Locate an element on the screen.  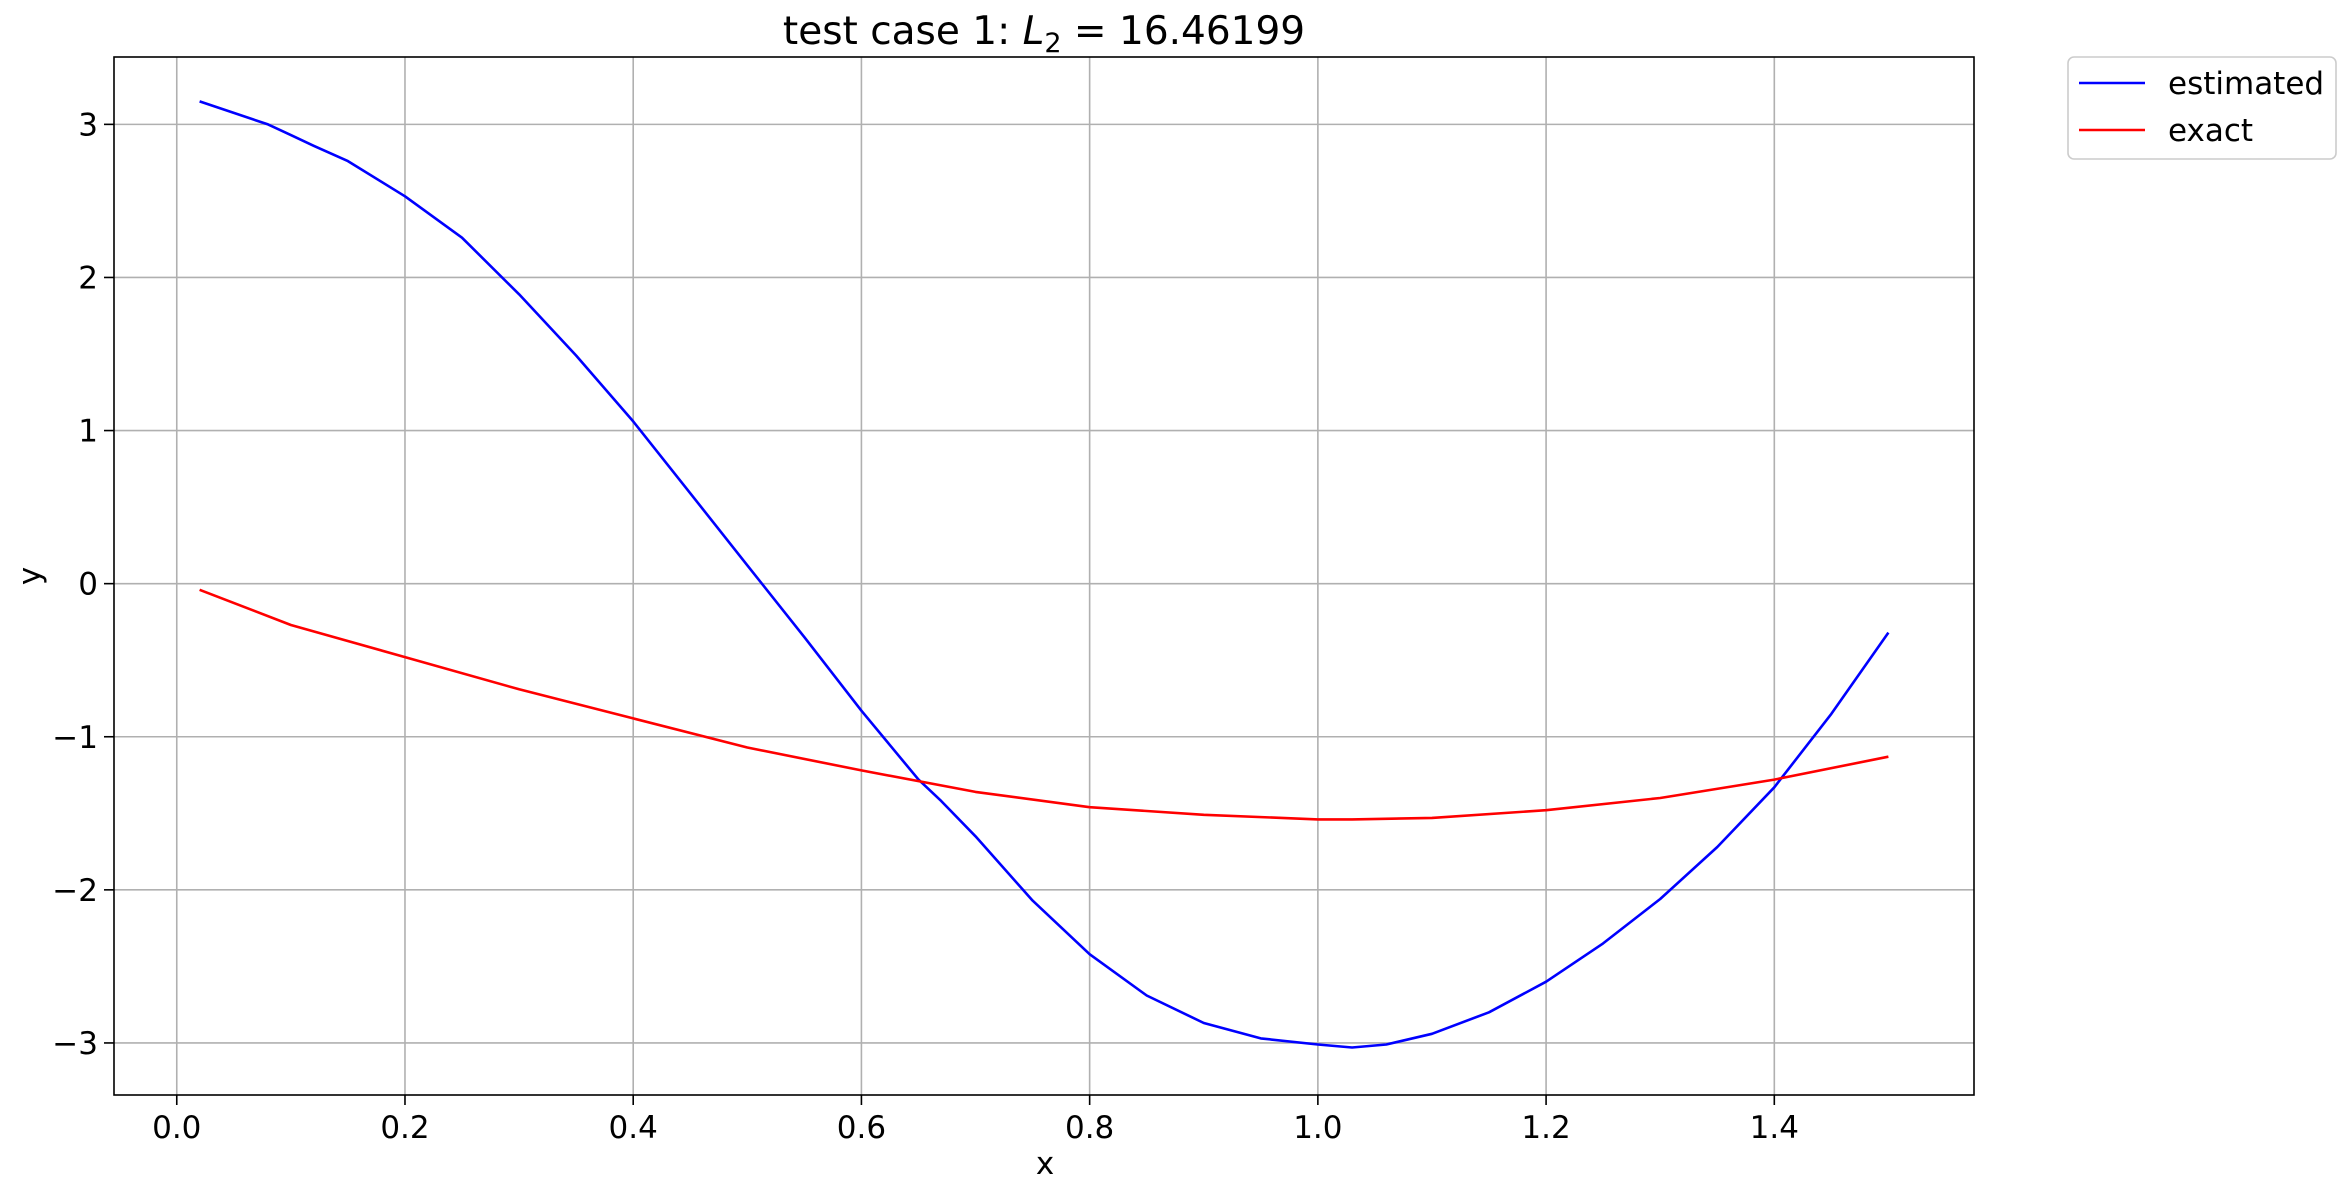
y-tick-label: 0 is located at coordinates (88, 585).